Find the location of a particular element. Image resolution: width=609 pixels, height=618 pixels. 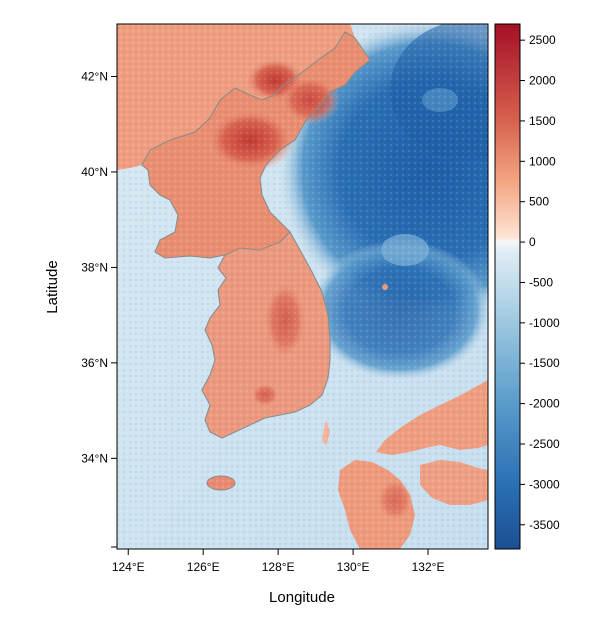

y-axis-label: Latitude is located at coordinates (52, 286).